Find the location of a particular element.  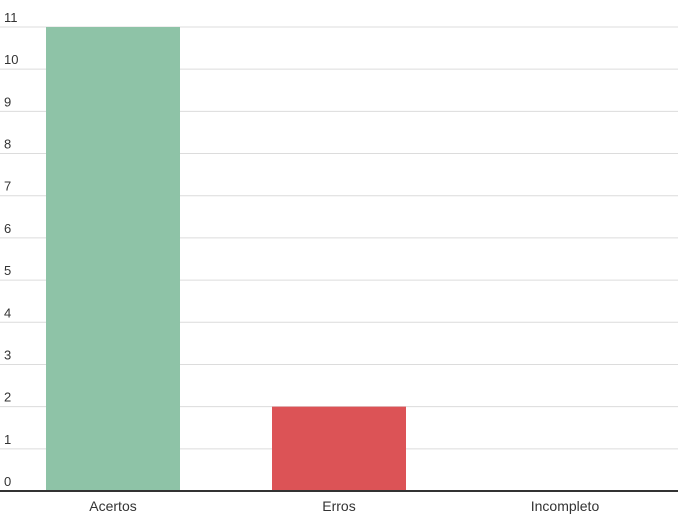

y-tick-label-9: 9 is located at coordinates (7, 101).